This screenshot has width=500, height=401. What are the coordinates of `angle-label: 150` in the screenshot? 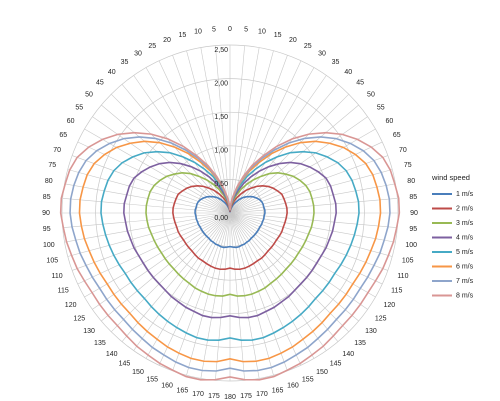 It's located at (138, 372).